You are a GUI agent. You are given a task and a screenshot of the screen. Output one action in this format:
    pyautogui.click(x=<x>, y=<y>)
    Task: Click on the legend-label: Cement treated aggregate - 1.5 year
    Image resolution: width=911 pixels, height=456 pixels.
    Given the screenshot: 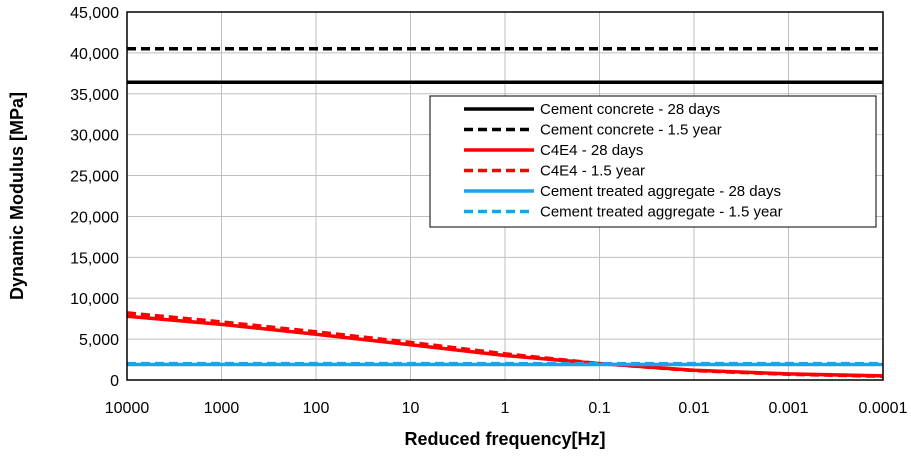 What is the action you would take?
    pyautogui.click(x=661, y=212)
    